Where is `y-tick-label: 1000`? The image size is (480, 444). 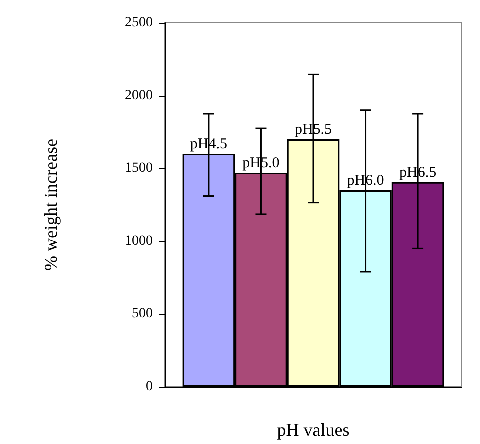
y-tick-label: 1000 is located at coordinates (139, 241).